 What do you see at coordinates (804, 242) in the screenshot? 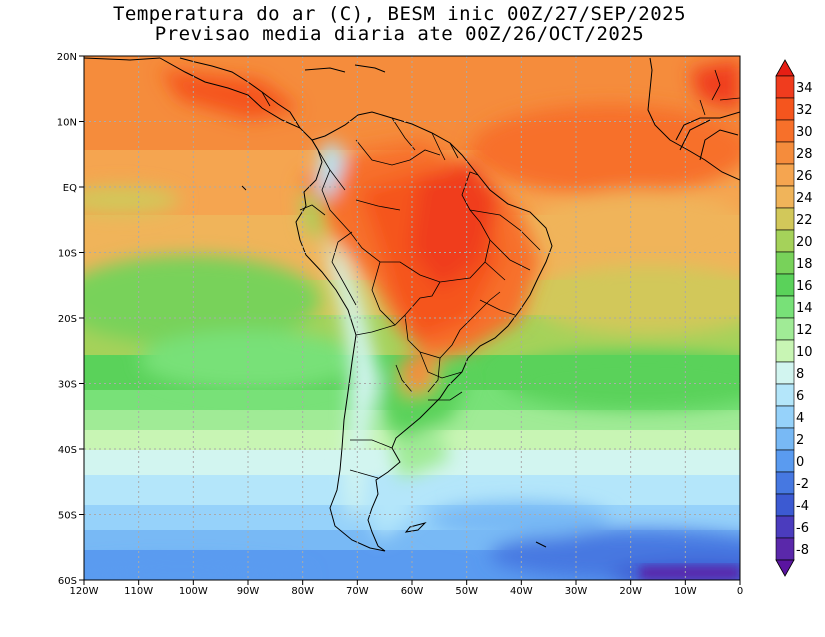
I see `colorbar-label: 20` at bounding box center [804, 242].